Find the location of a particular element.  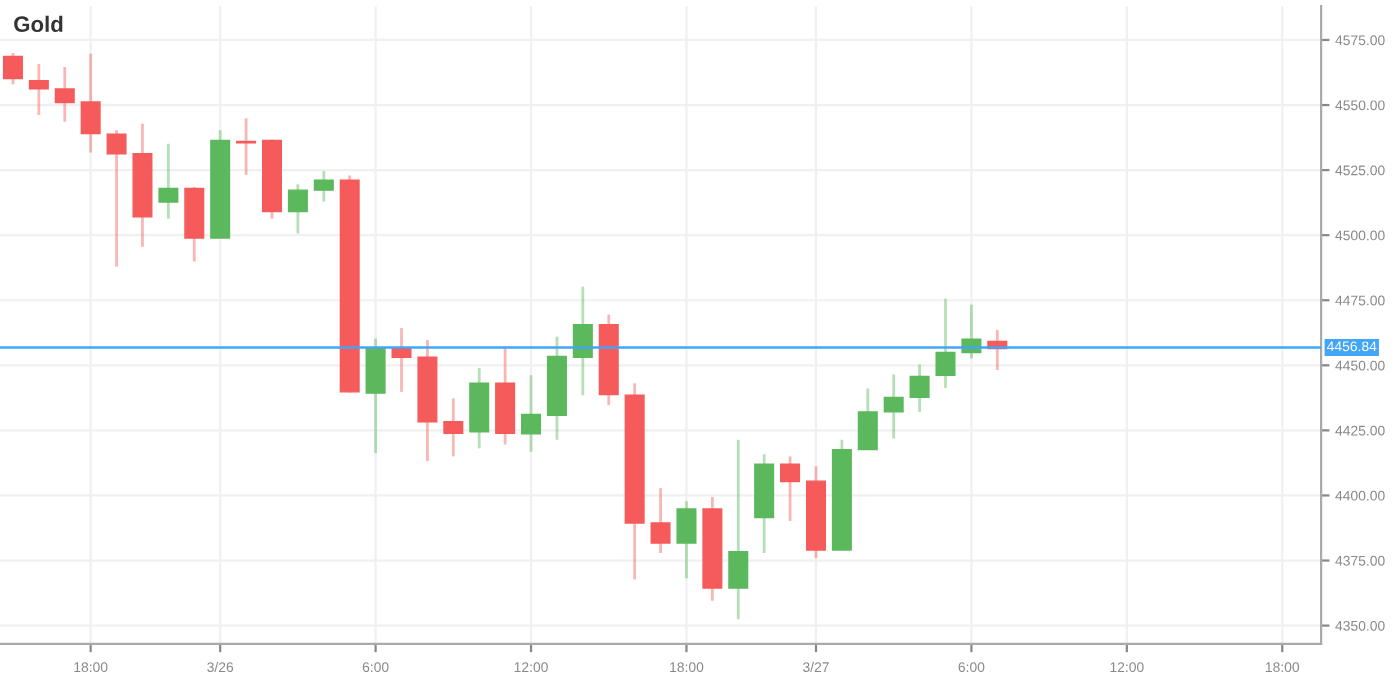

chart-title: Gold is located at coordinates (38, 24).